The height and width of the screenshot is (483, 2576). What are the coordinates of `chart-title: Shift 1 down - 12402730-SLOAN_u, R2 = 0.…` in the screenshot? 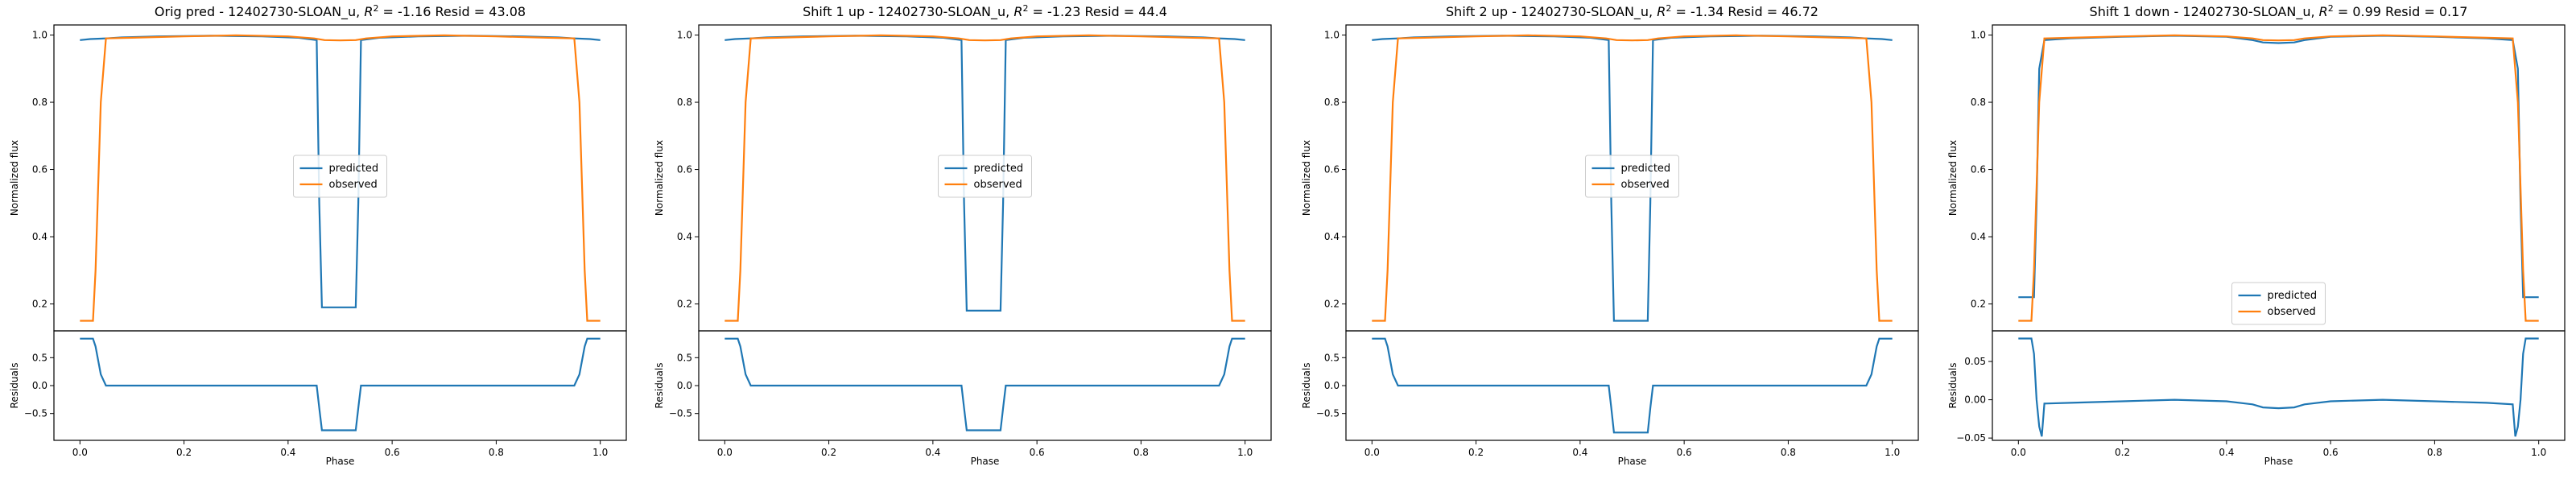 It's located at (2279, 11).